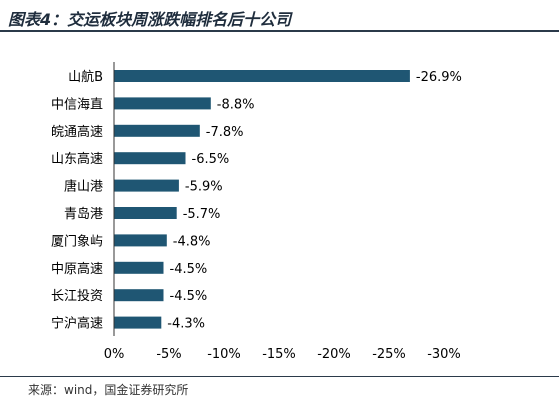 This screenshot has width=559, height=404. What do you see at coordinates (83, 214) in the screenshot?
I see `category-label-5: 青岛港` at bounding box center [83, 214].